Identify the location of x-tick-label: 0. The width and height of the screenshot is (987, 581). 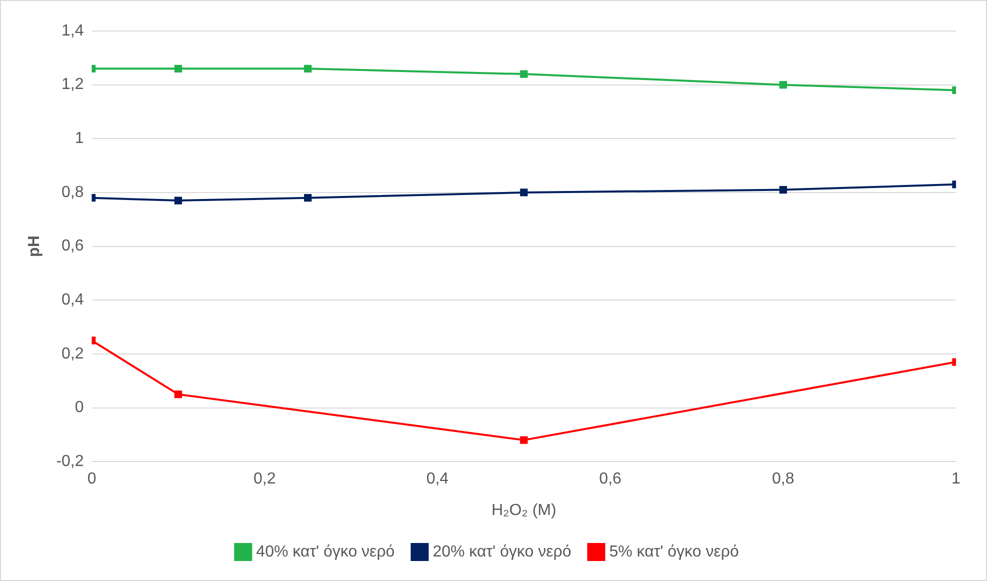
(91, 479).